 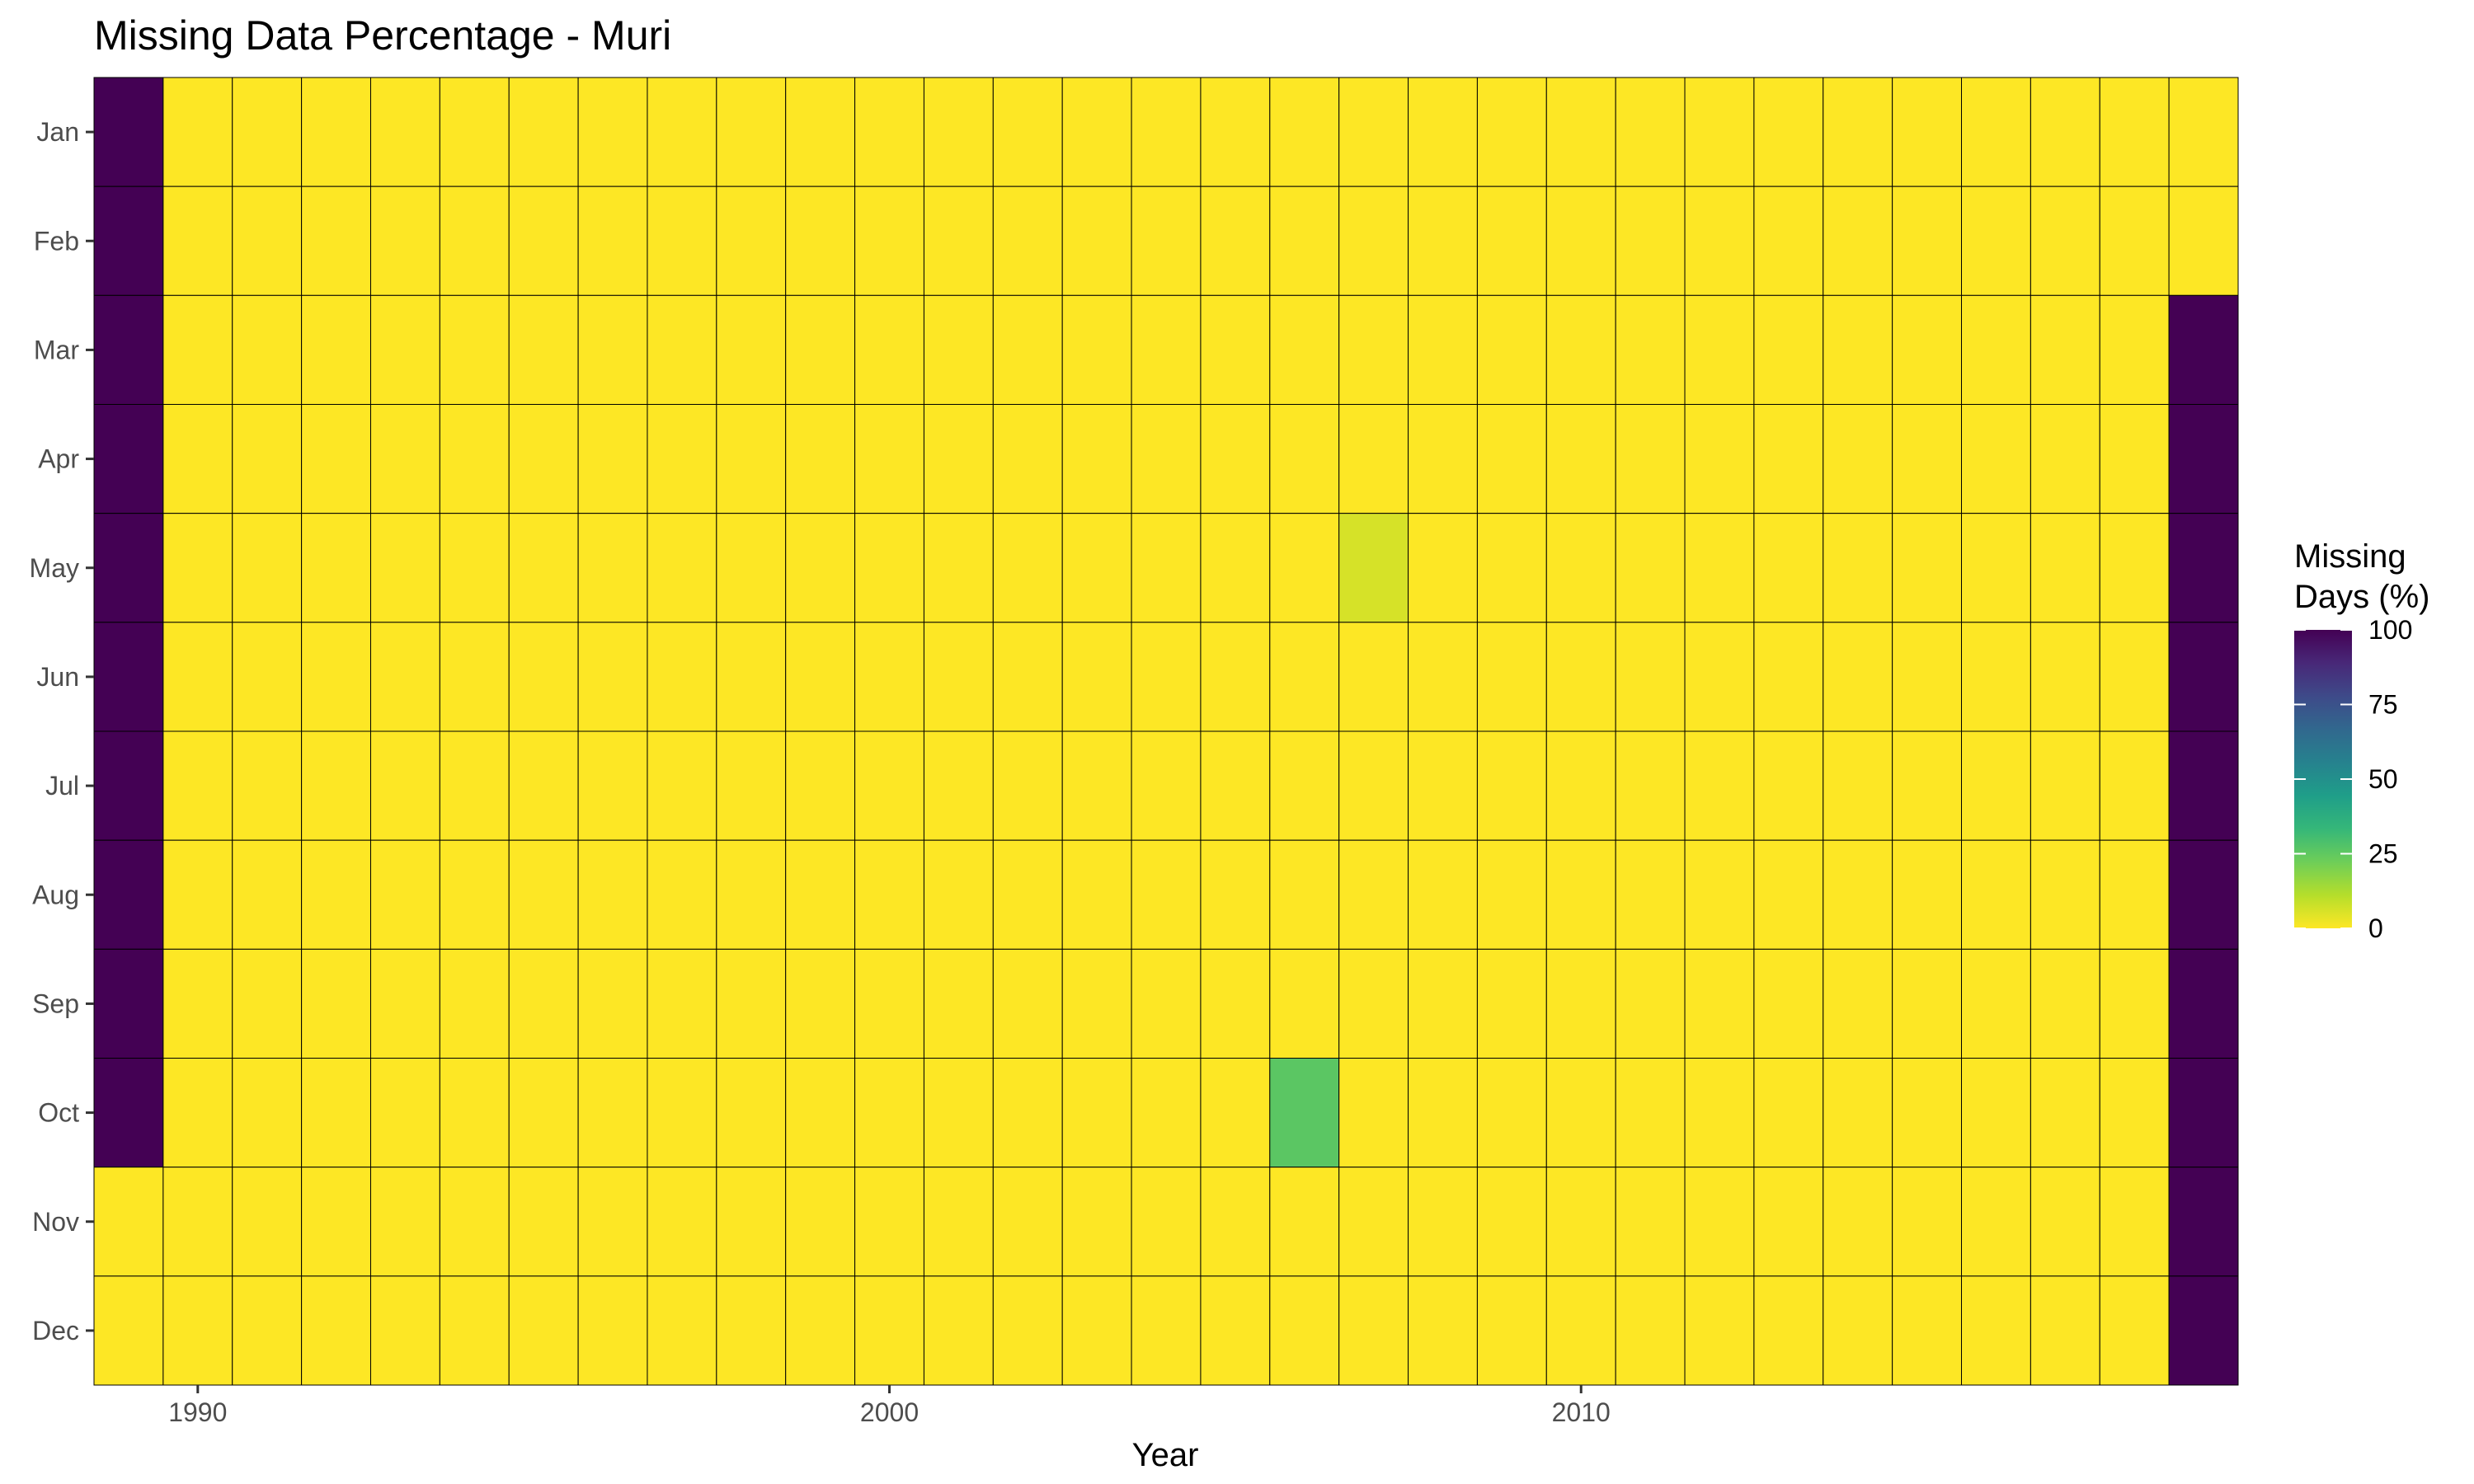 What do you see at coordinates (612, 1113) in the screenshot?
I see `heatmap-cell-1996-oct` at bounding box center [612, 1113].